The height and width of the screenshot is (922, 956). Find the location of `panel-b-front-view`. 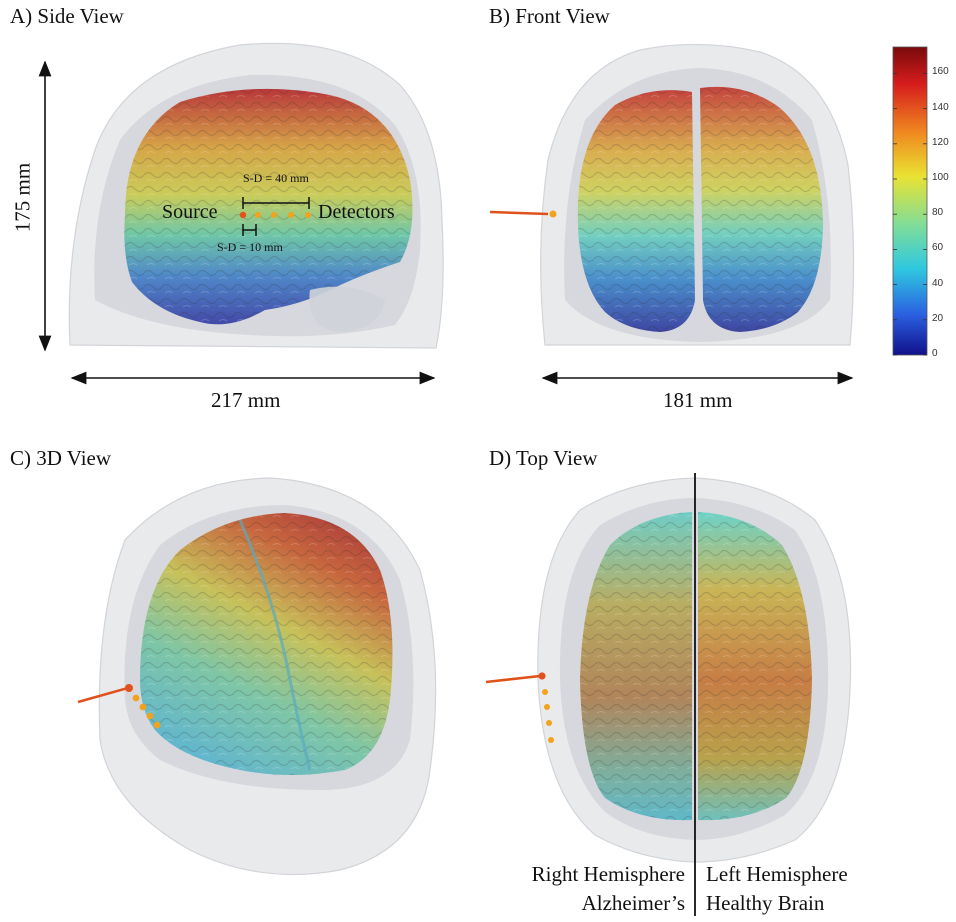

panel-b-front-view is located at coordinates (672, 214).